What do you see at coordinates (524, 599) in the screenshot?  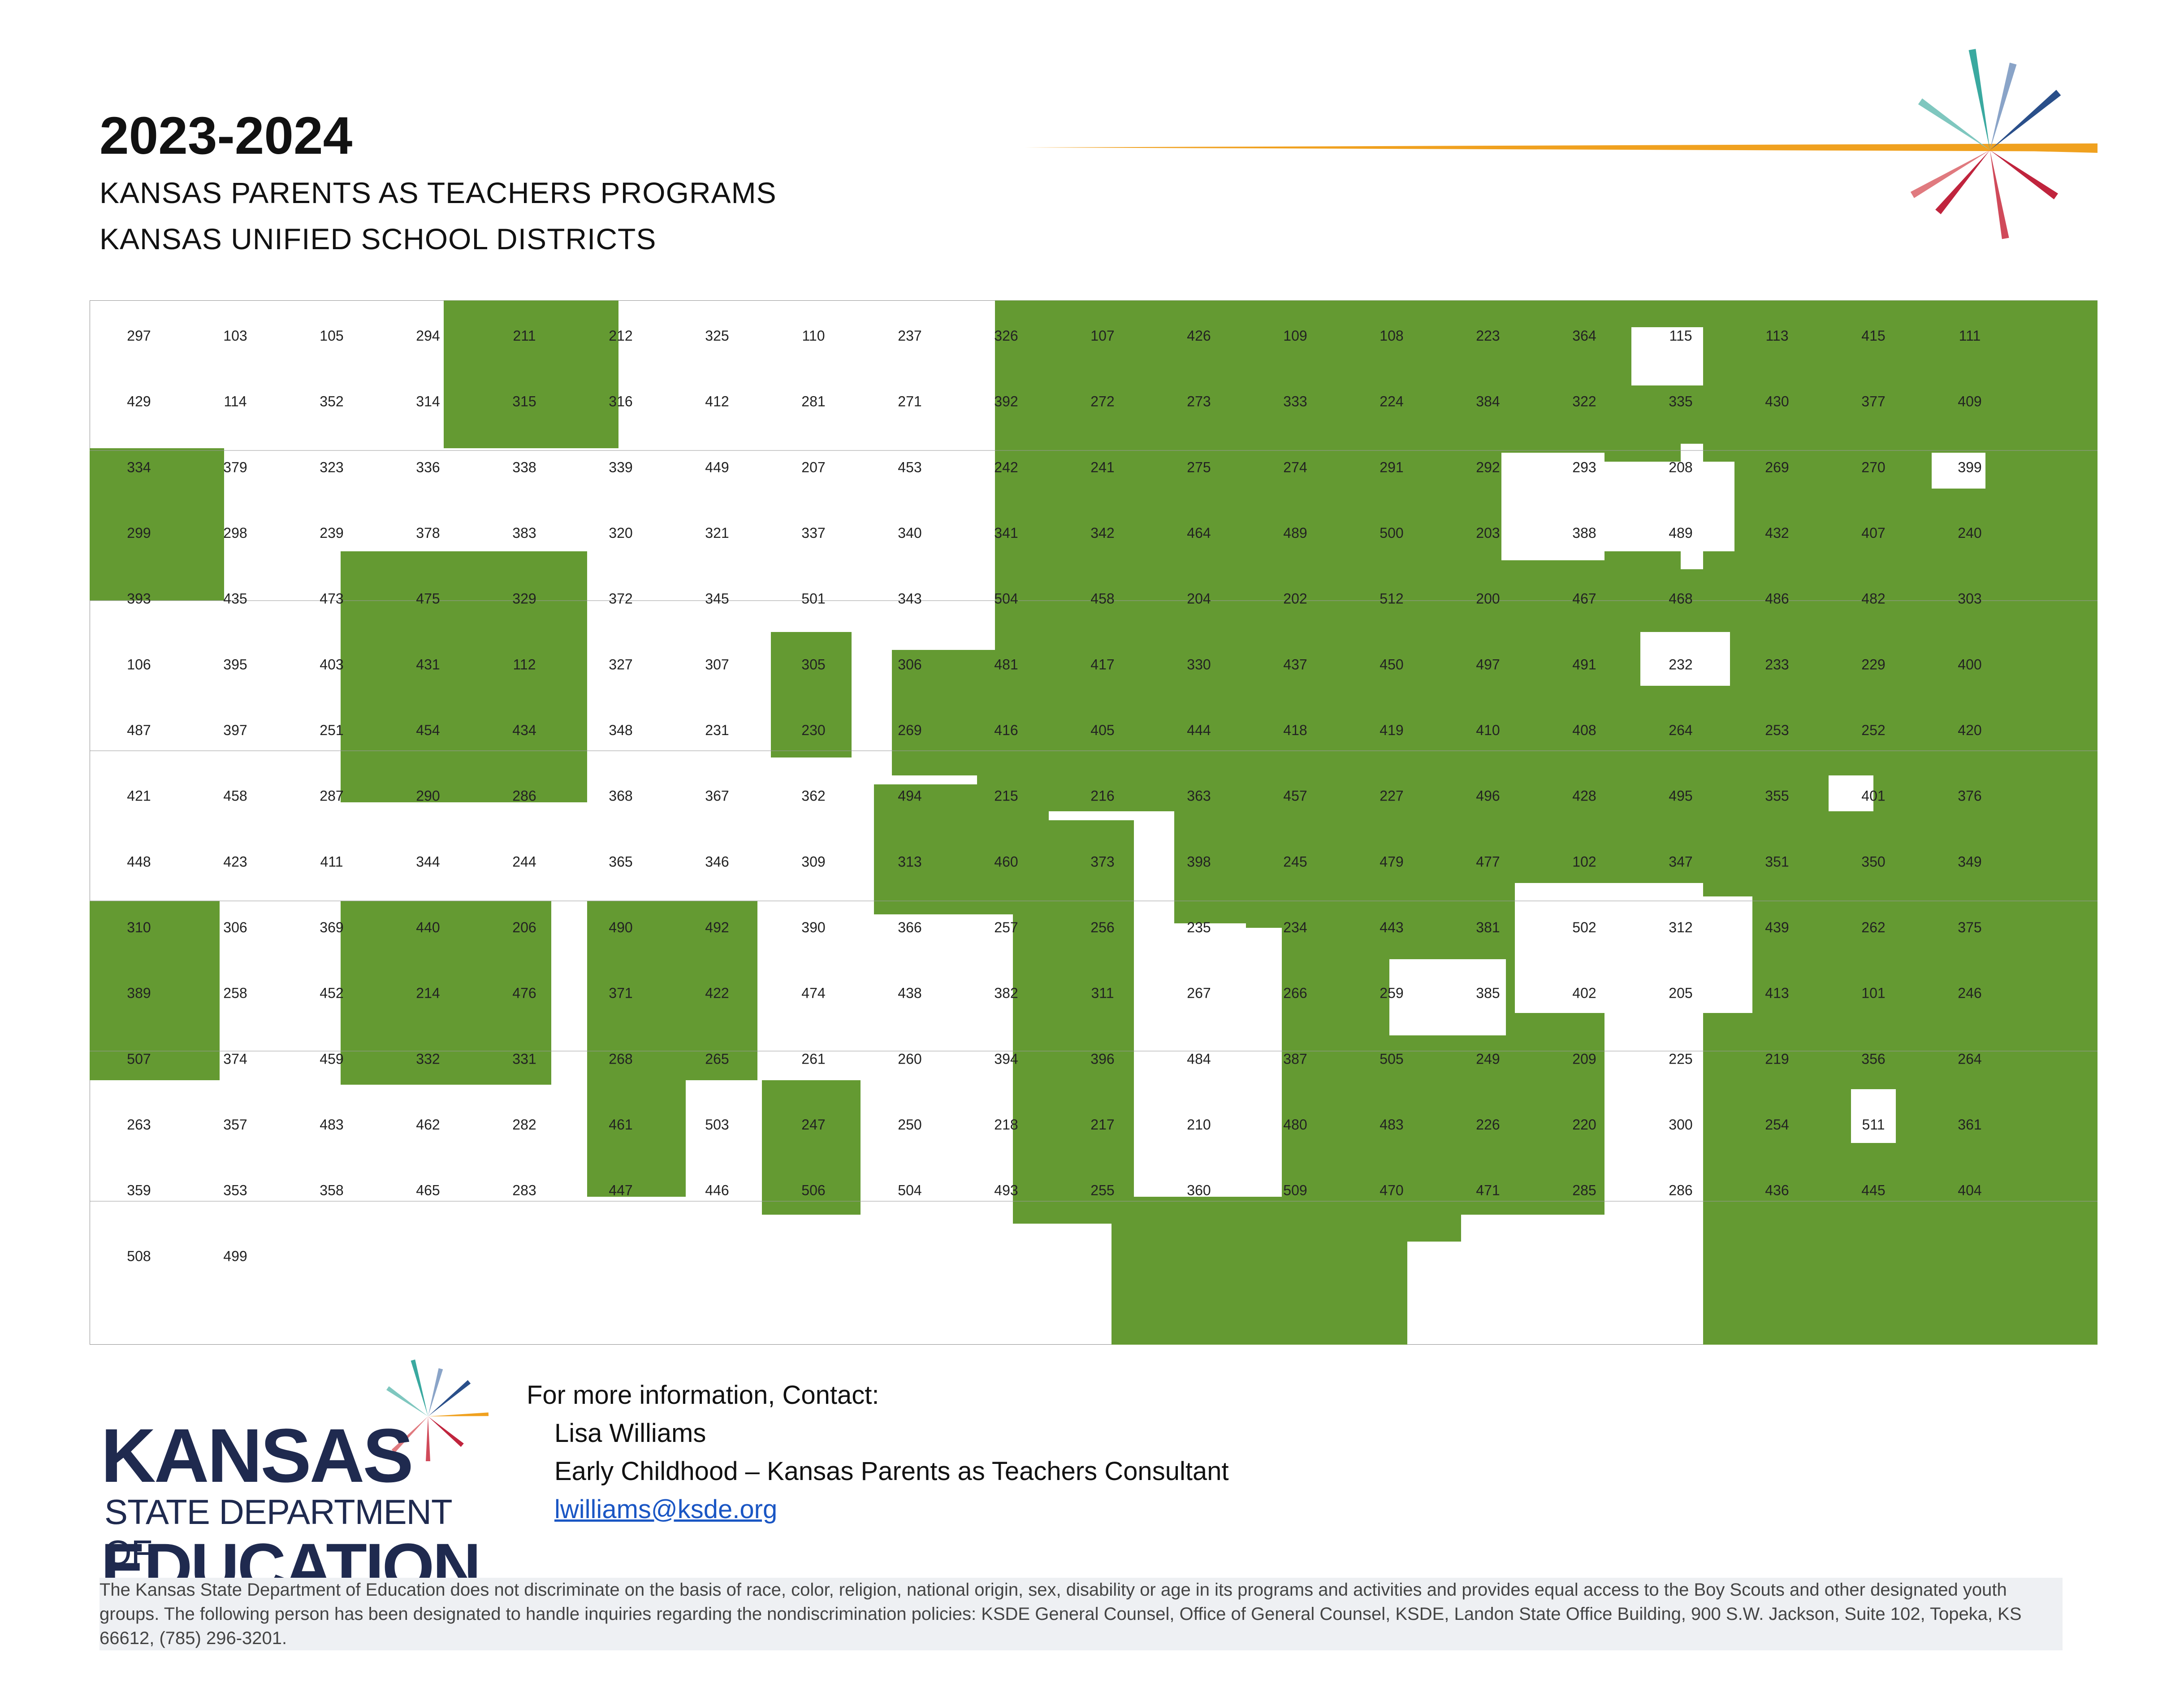 I see `district-number-label: 329` at bounding box center [524, 599].